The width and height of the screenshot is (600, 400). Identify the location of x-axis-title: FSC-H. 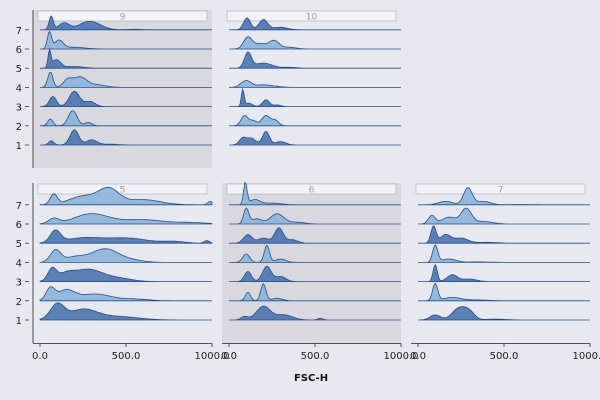
(311, 378).